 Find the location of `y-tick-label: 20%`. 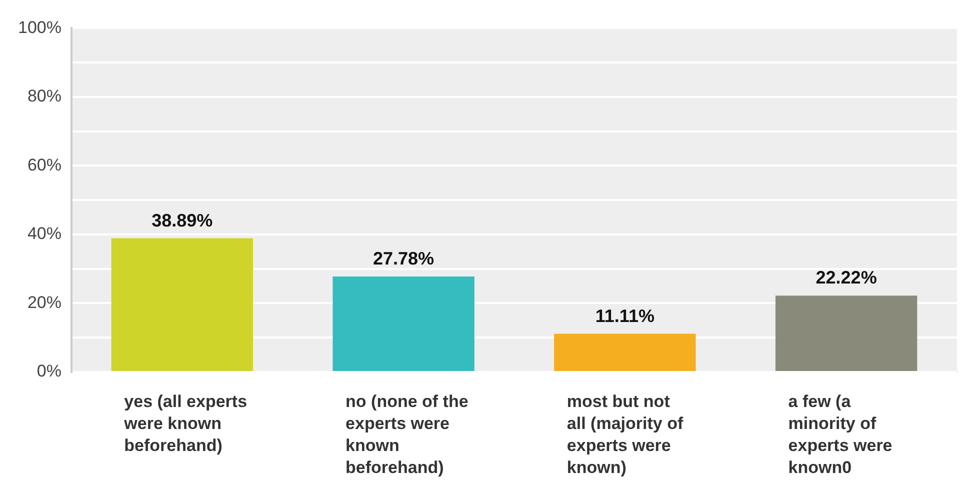

y-tick-label: 20% is located at coordinates (44, 302).